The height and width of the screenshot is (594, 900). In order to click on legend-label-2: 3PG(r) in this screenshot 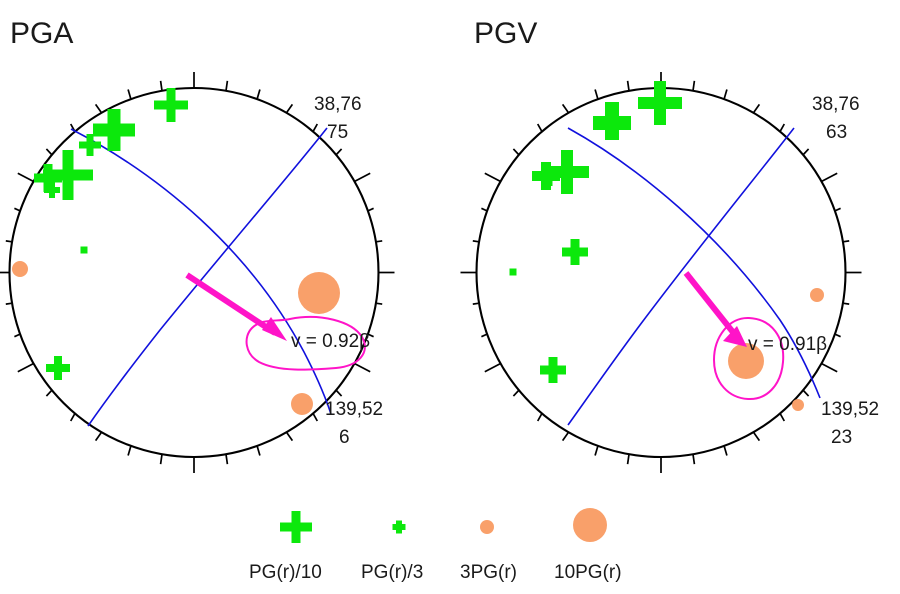, I will do `click(488, 572)`.